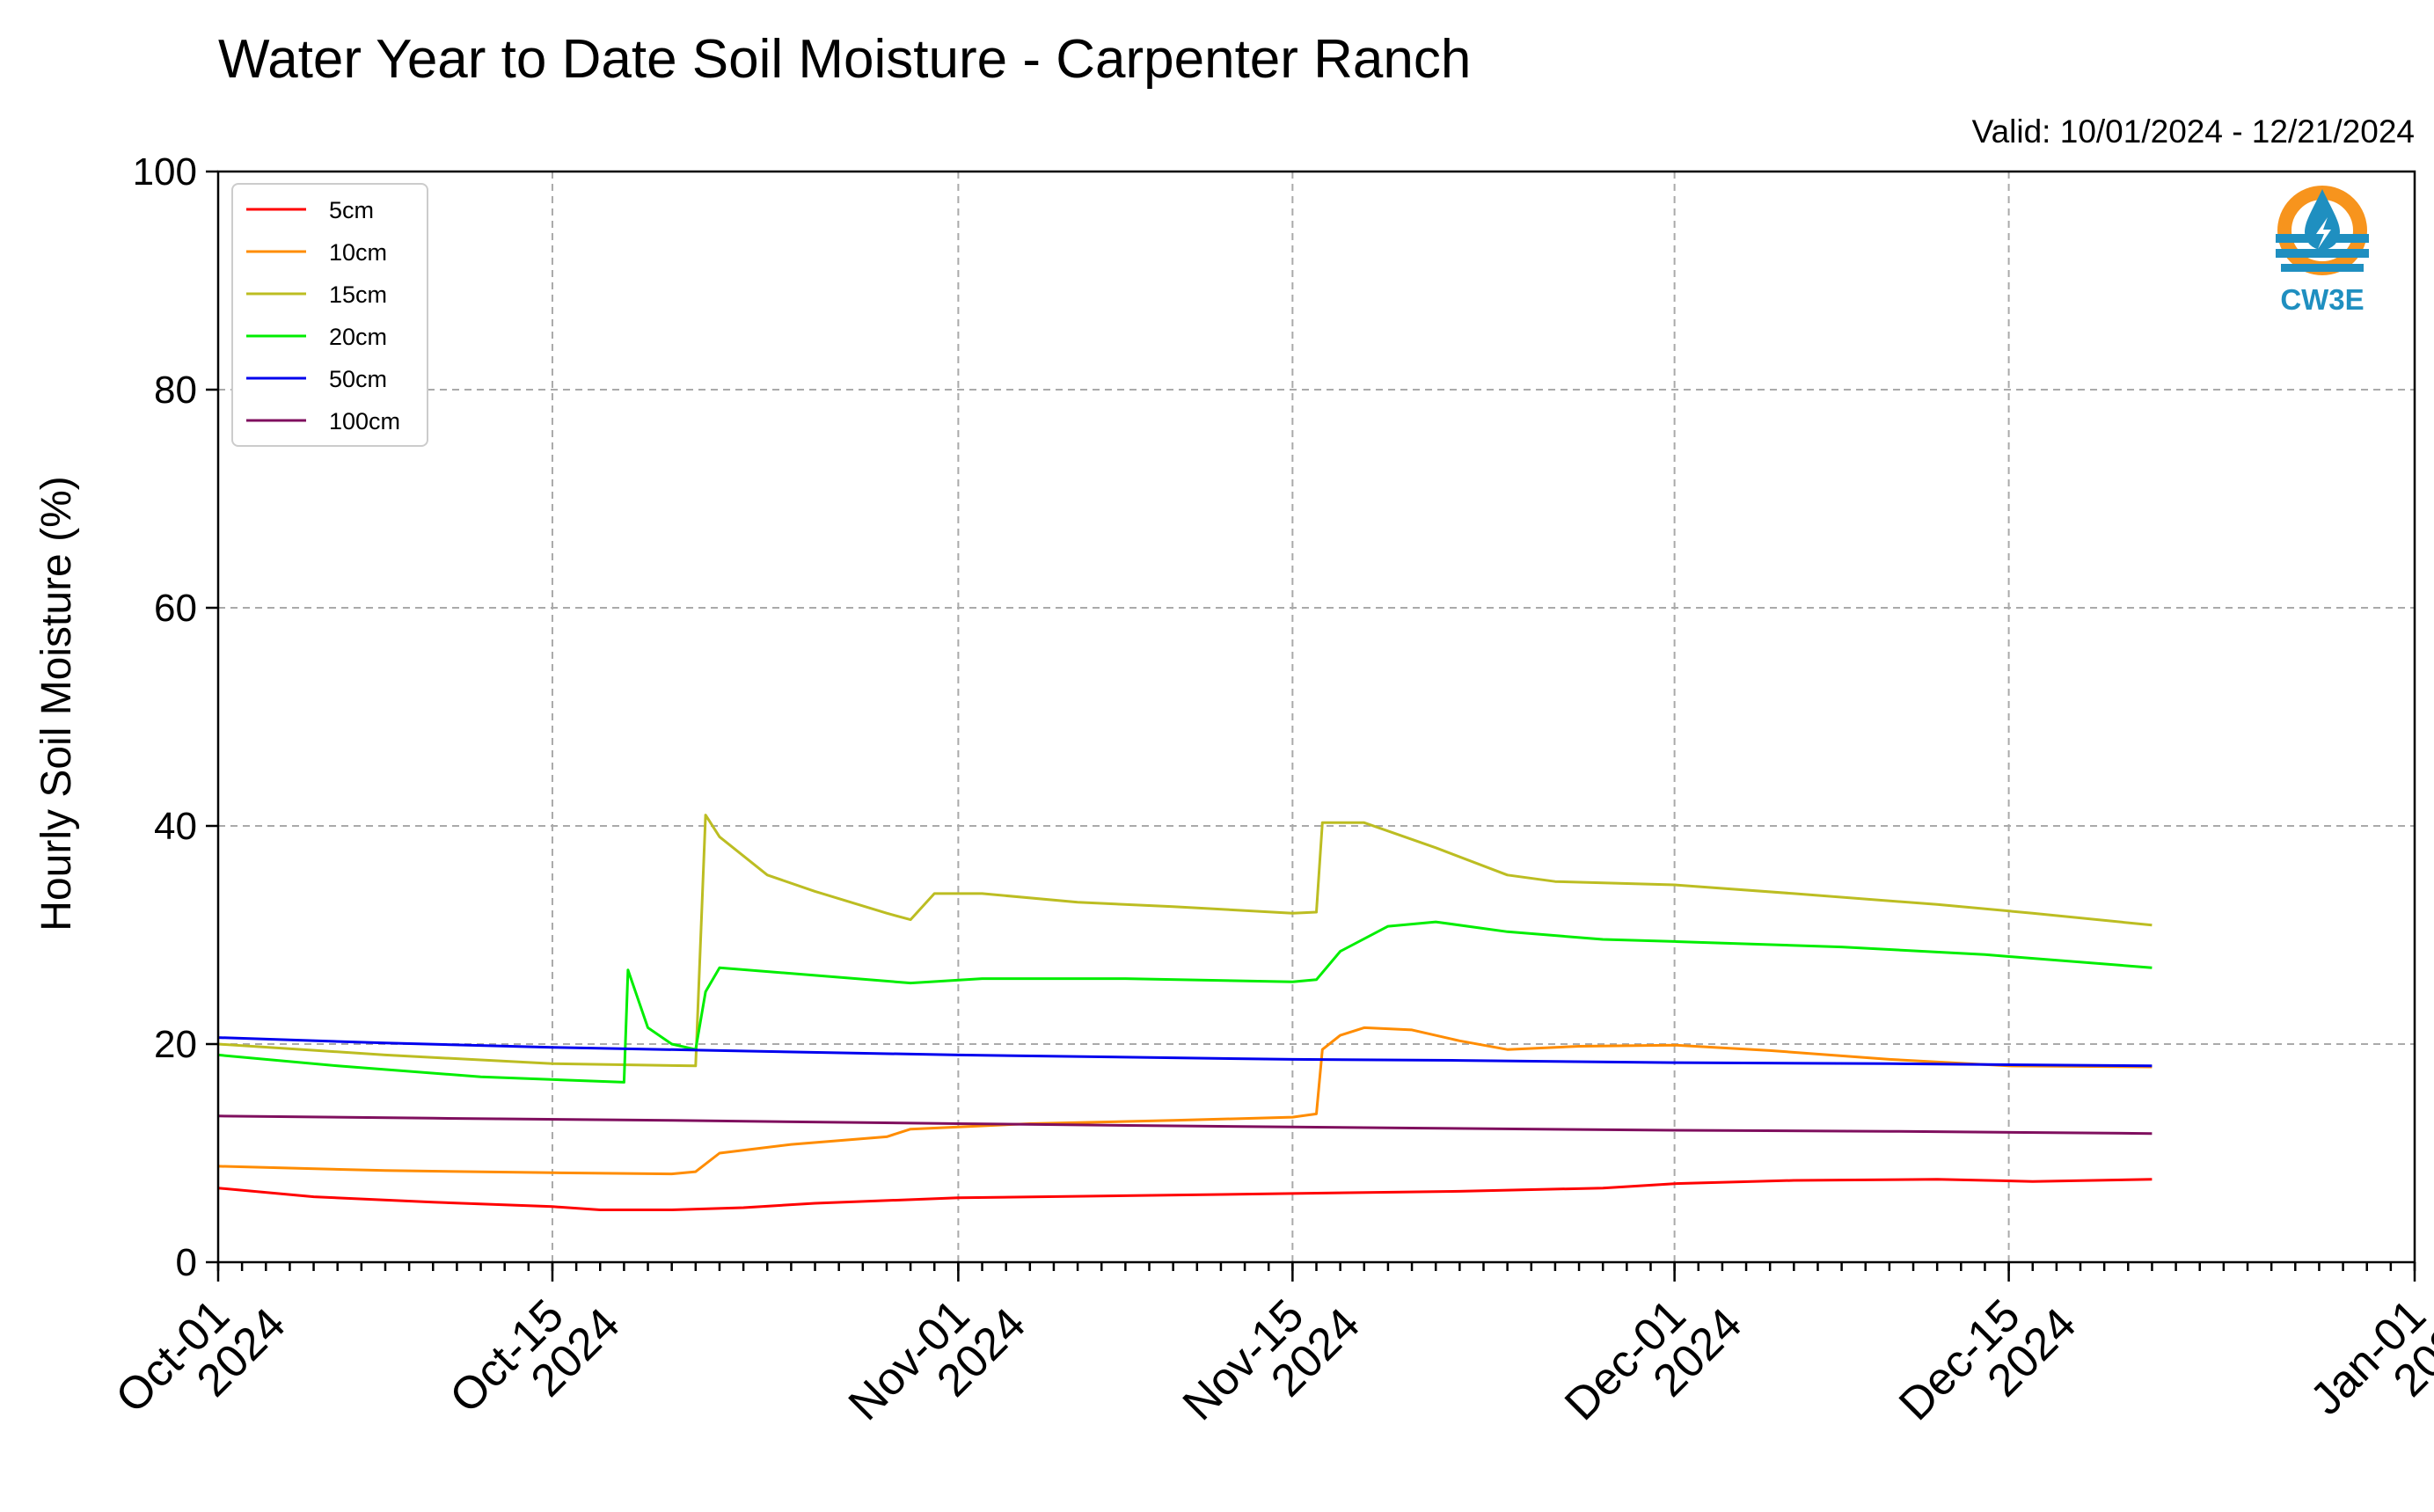 This screenshot has width=2434, height=1512. Describe the element at coordinates (186, 1262) in the screenshot. I see `y-tick-label: 0` at that location.